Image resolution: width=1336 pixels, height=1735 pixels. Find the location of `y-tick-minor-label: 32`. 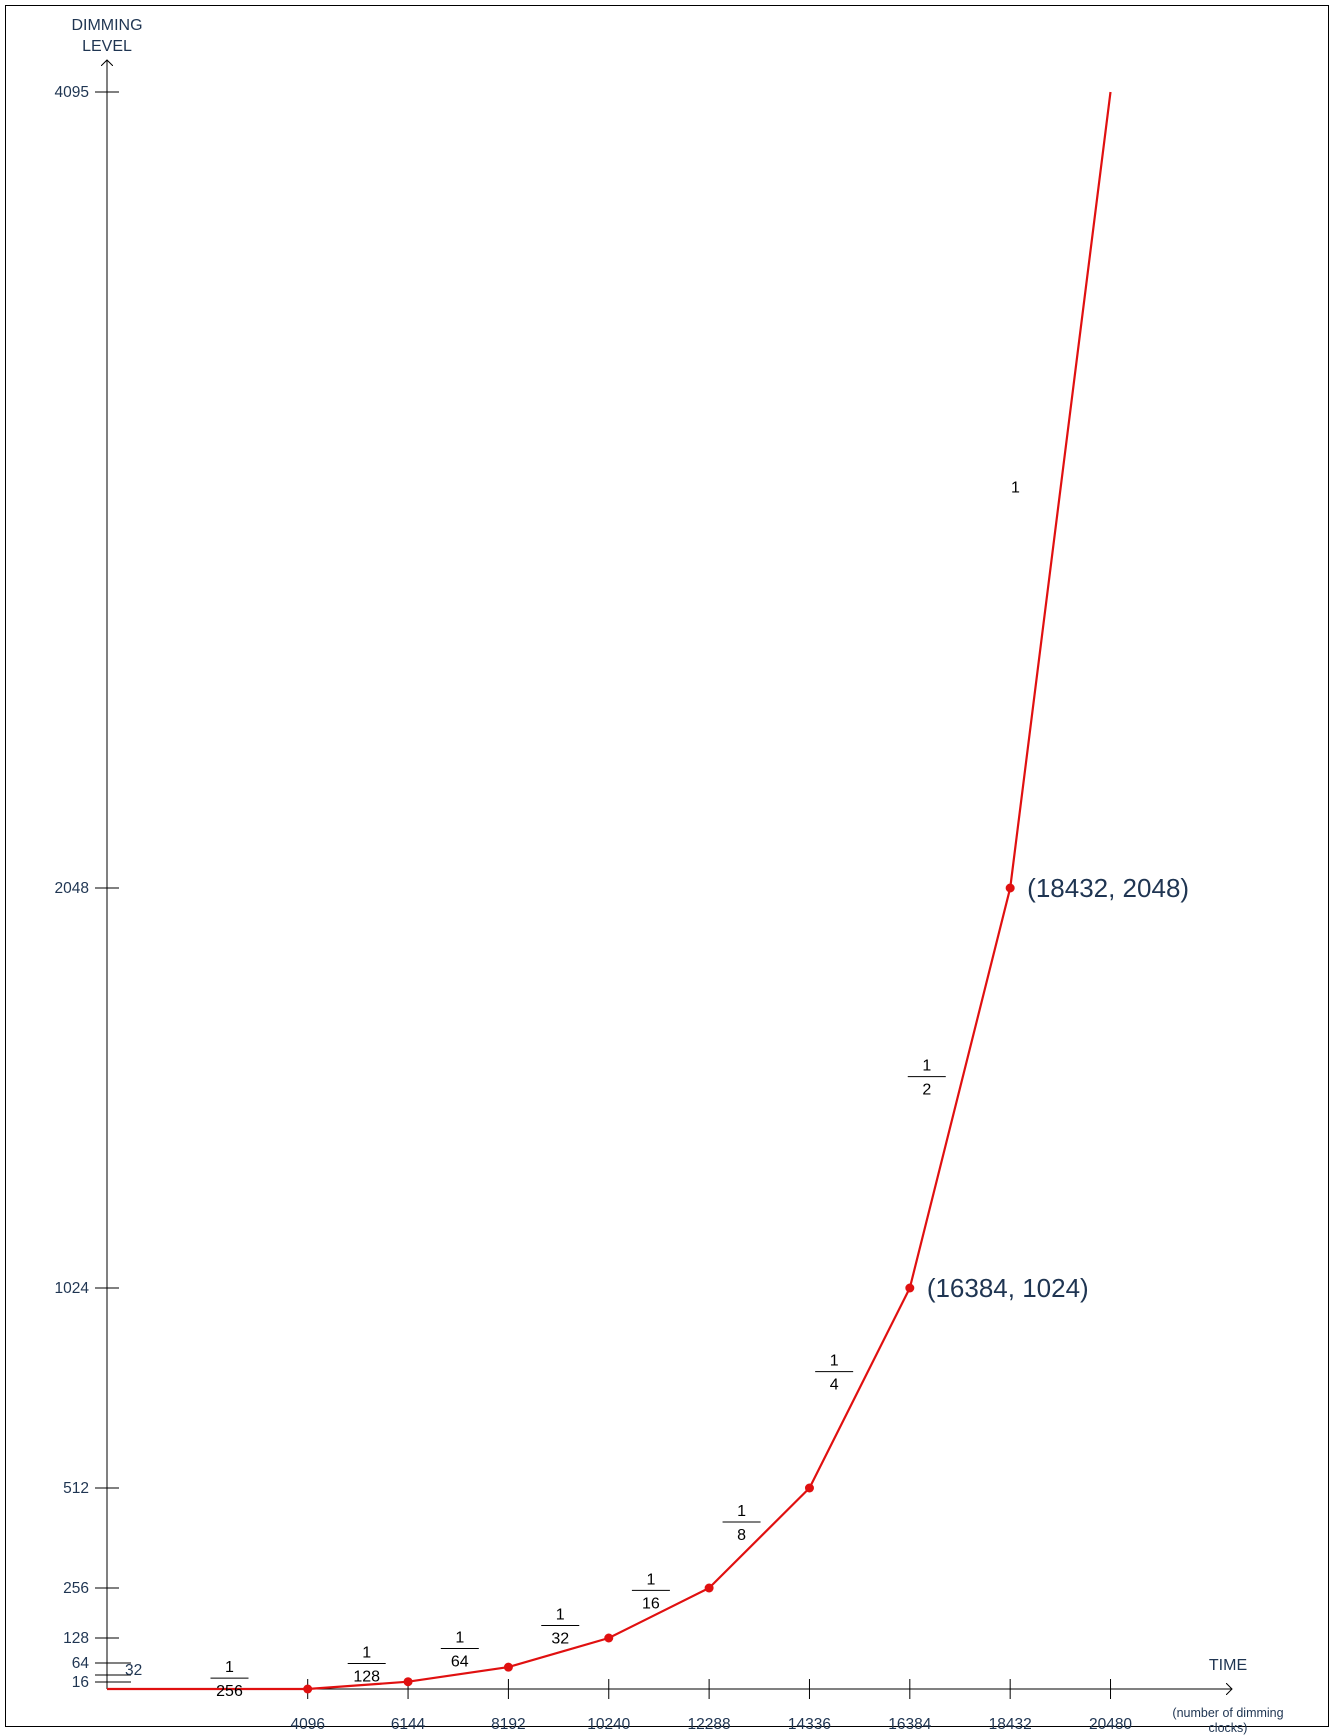

y-tick-minor-label: 32 is located at coordinates (133, 1670).